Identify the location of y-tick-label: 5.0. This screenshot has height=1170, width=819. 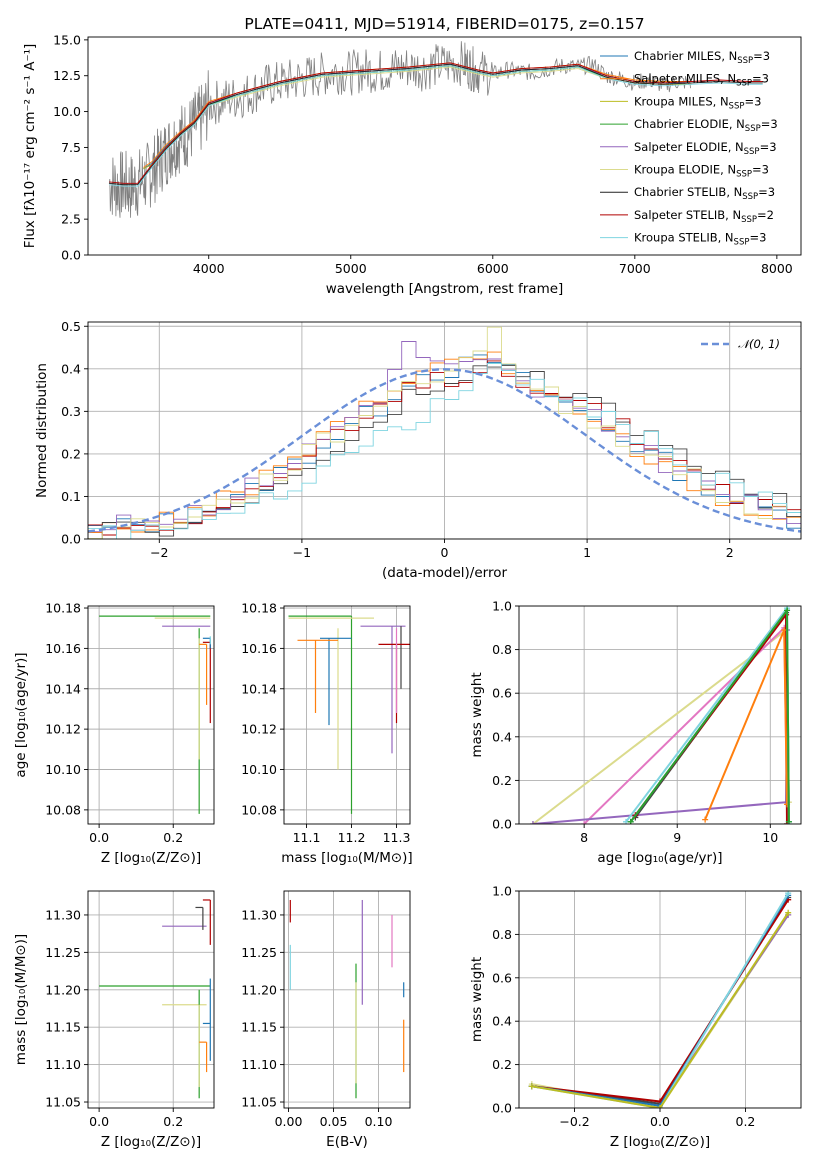
(71, 183).